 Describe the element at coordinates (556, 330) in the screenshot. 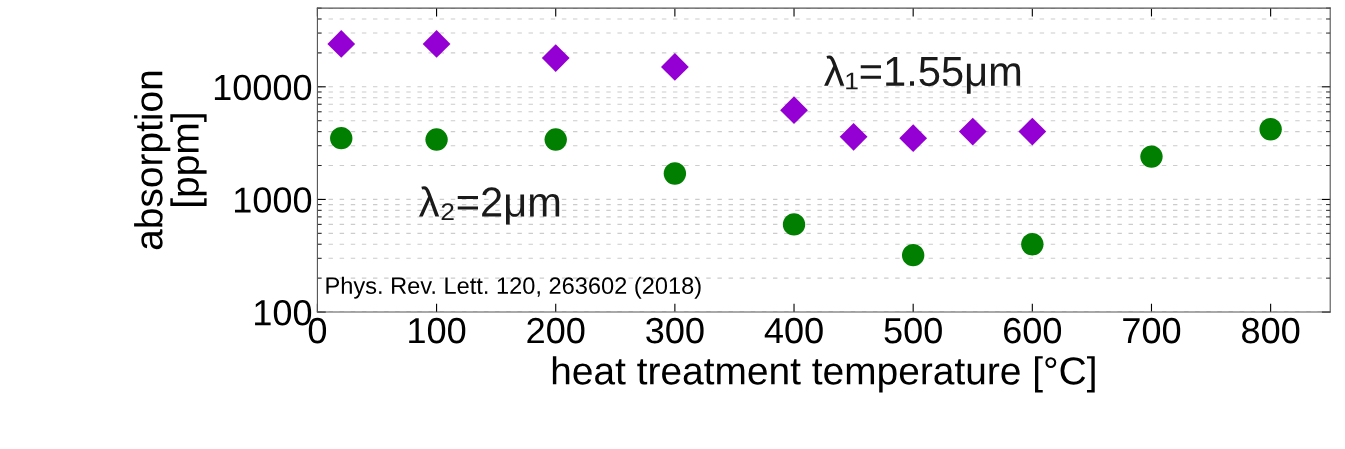

I see `x-tick-label: 200` at that location.